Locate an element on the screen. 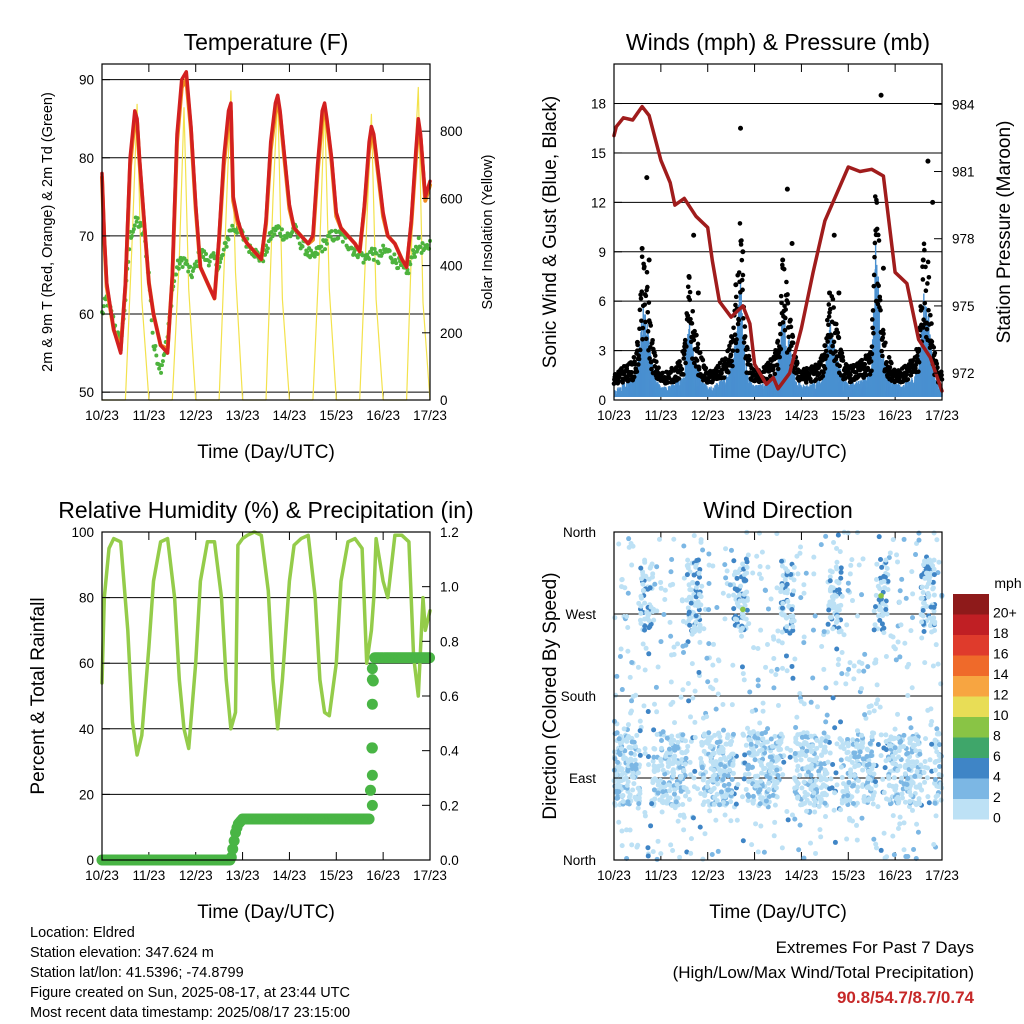 This screenshot has width=1024, height=1024. y2-tick-label: 972 is located at coordinates (963, 373).